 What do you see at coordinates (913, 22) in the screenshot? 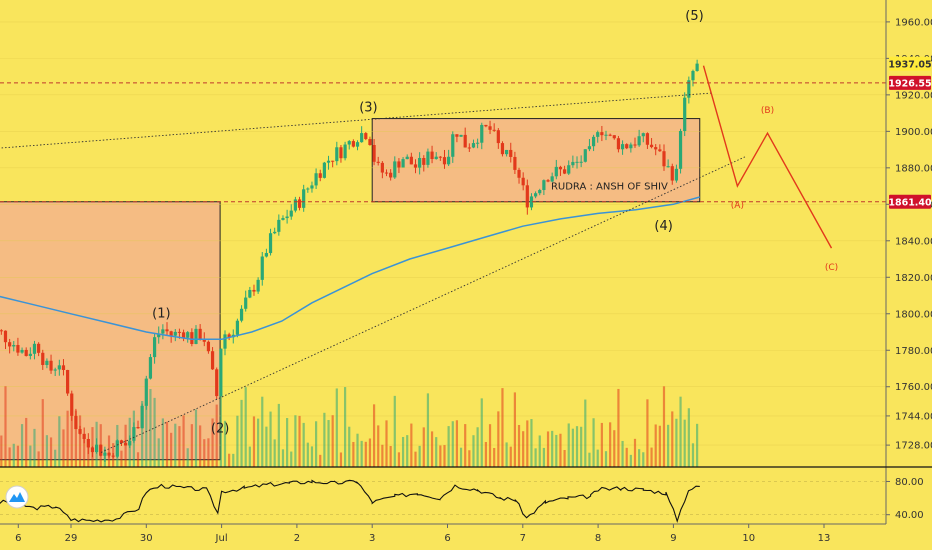
I see `price-tick-label: 1960.00` at bounding box center [913, 22].